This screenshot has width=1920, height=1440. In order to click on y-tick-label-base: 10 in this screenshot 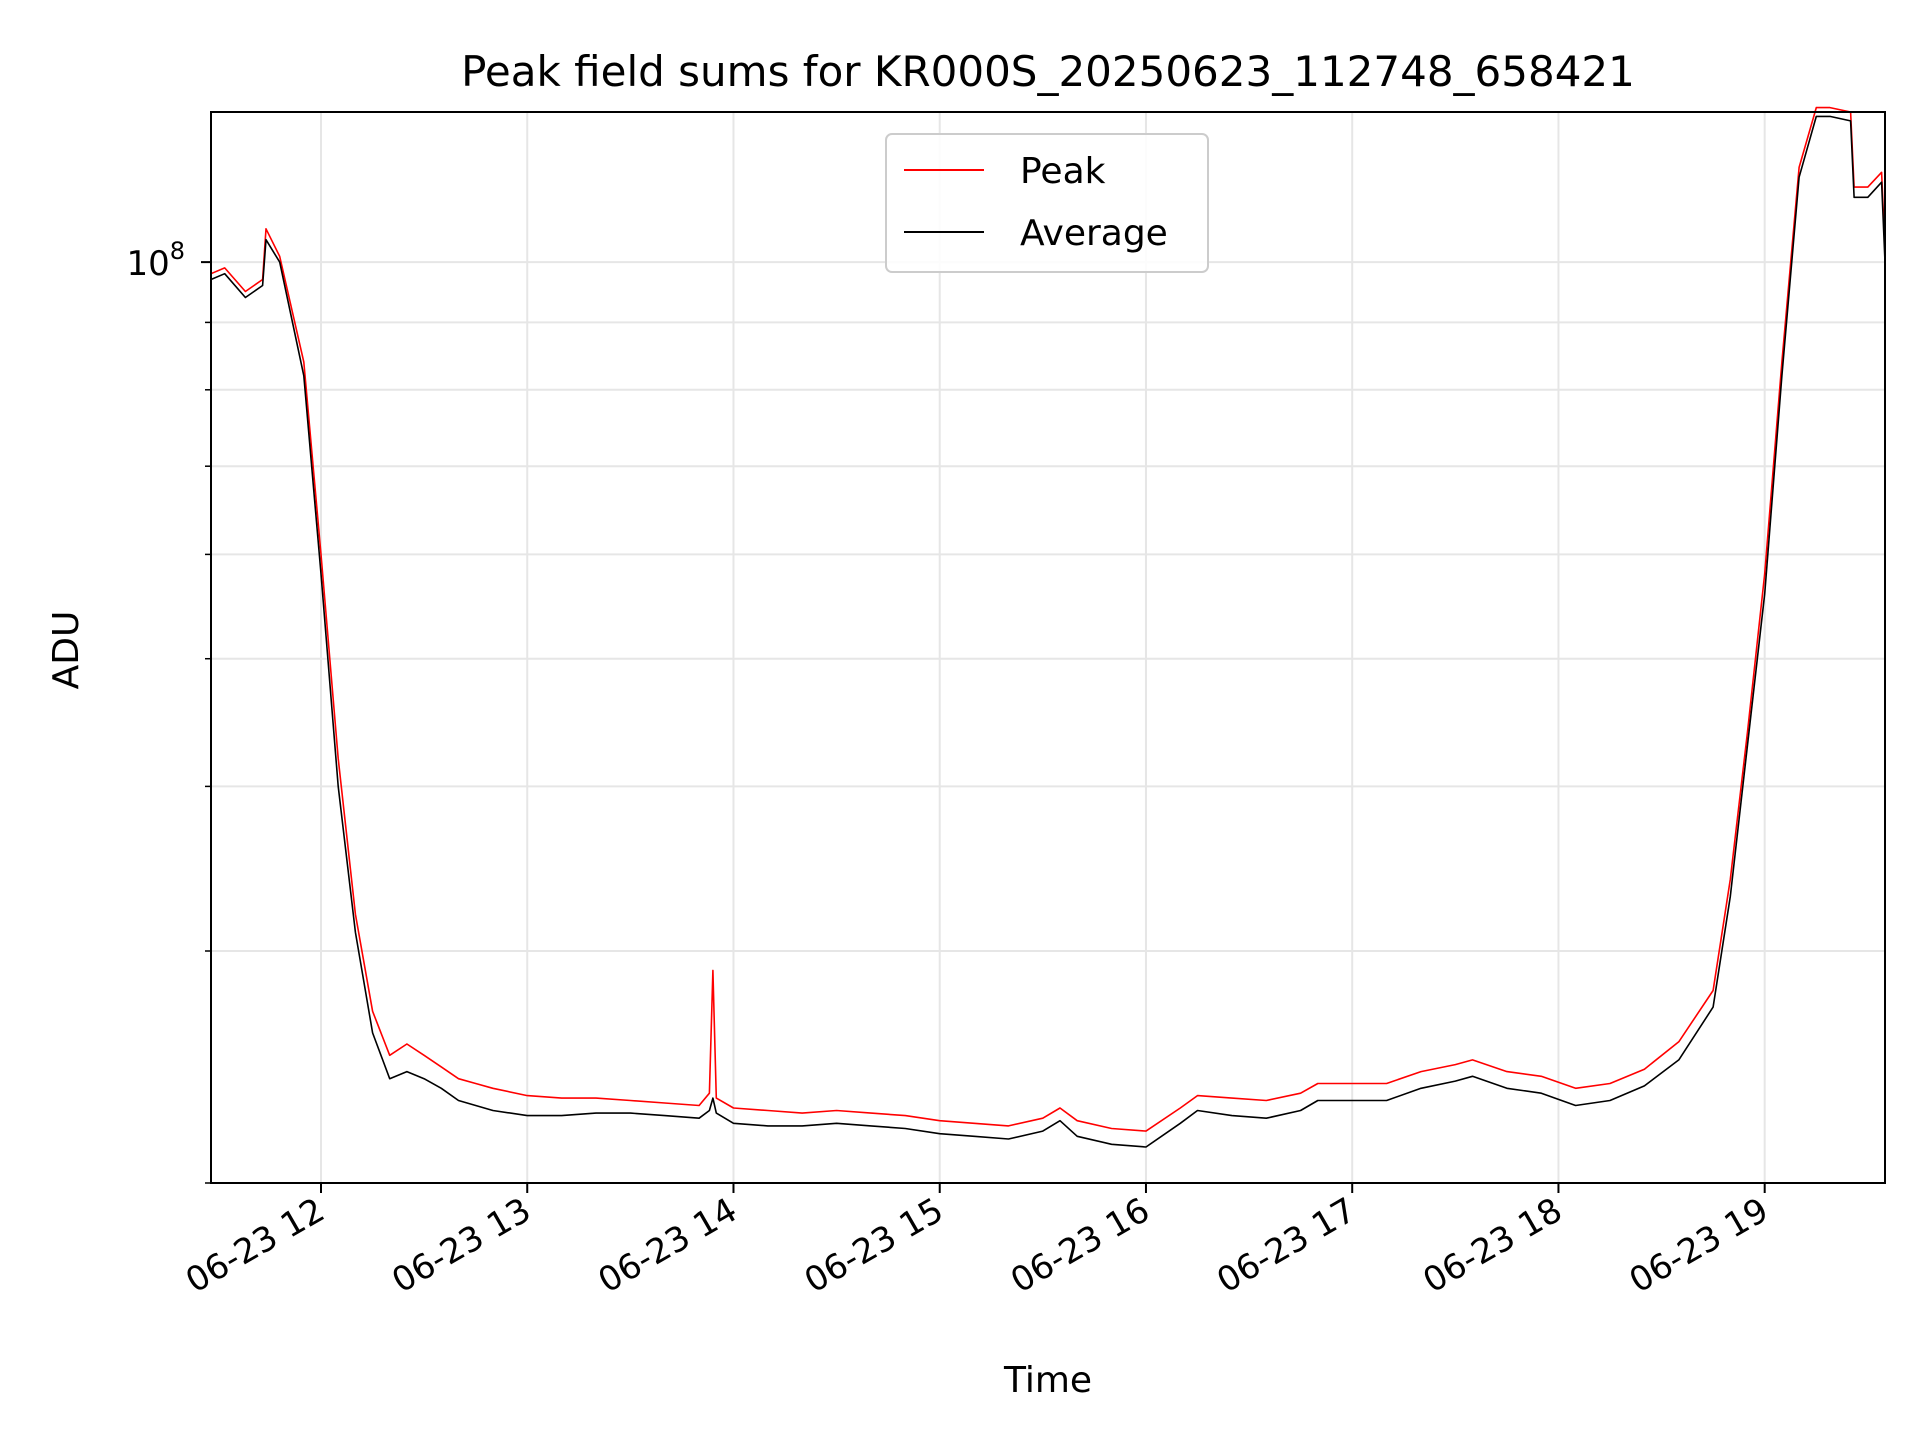, I will do `click(147, 264)`.